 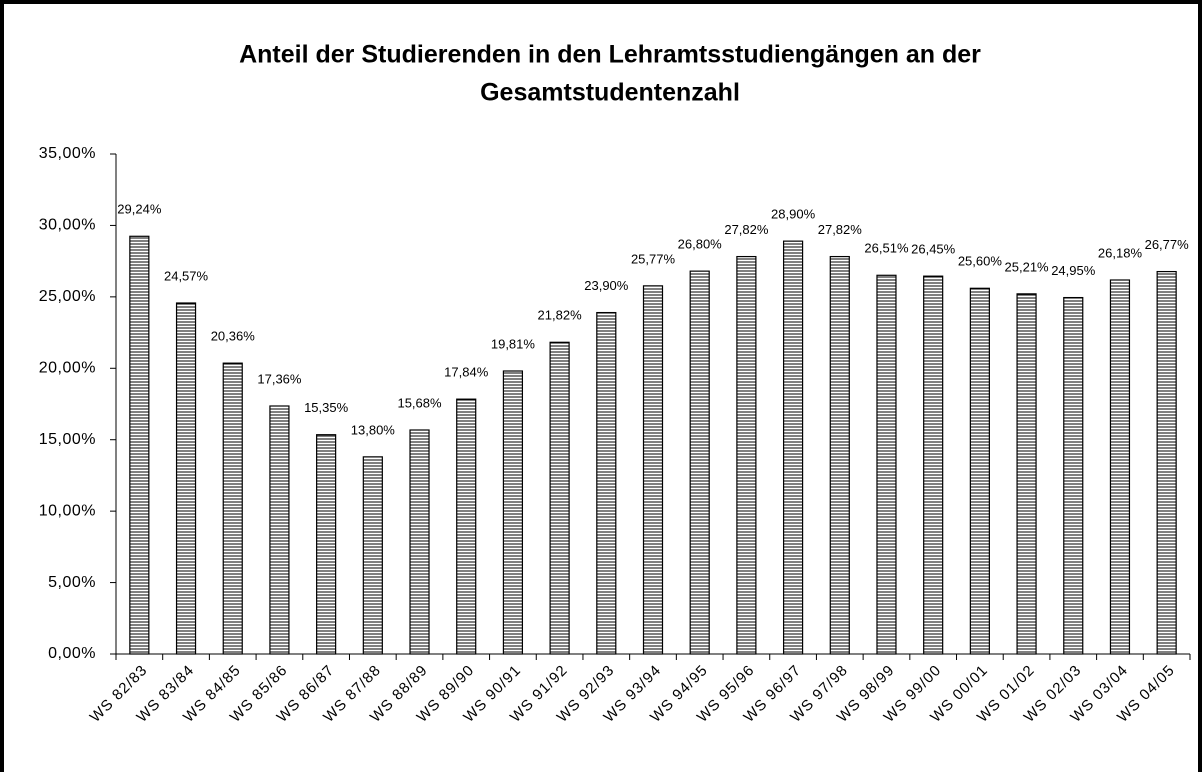 What do you see at coordinates (72, 653) in the screenshot?
I see `y-tick-label: 0,00%` at bounding box center [72, 653].